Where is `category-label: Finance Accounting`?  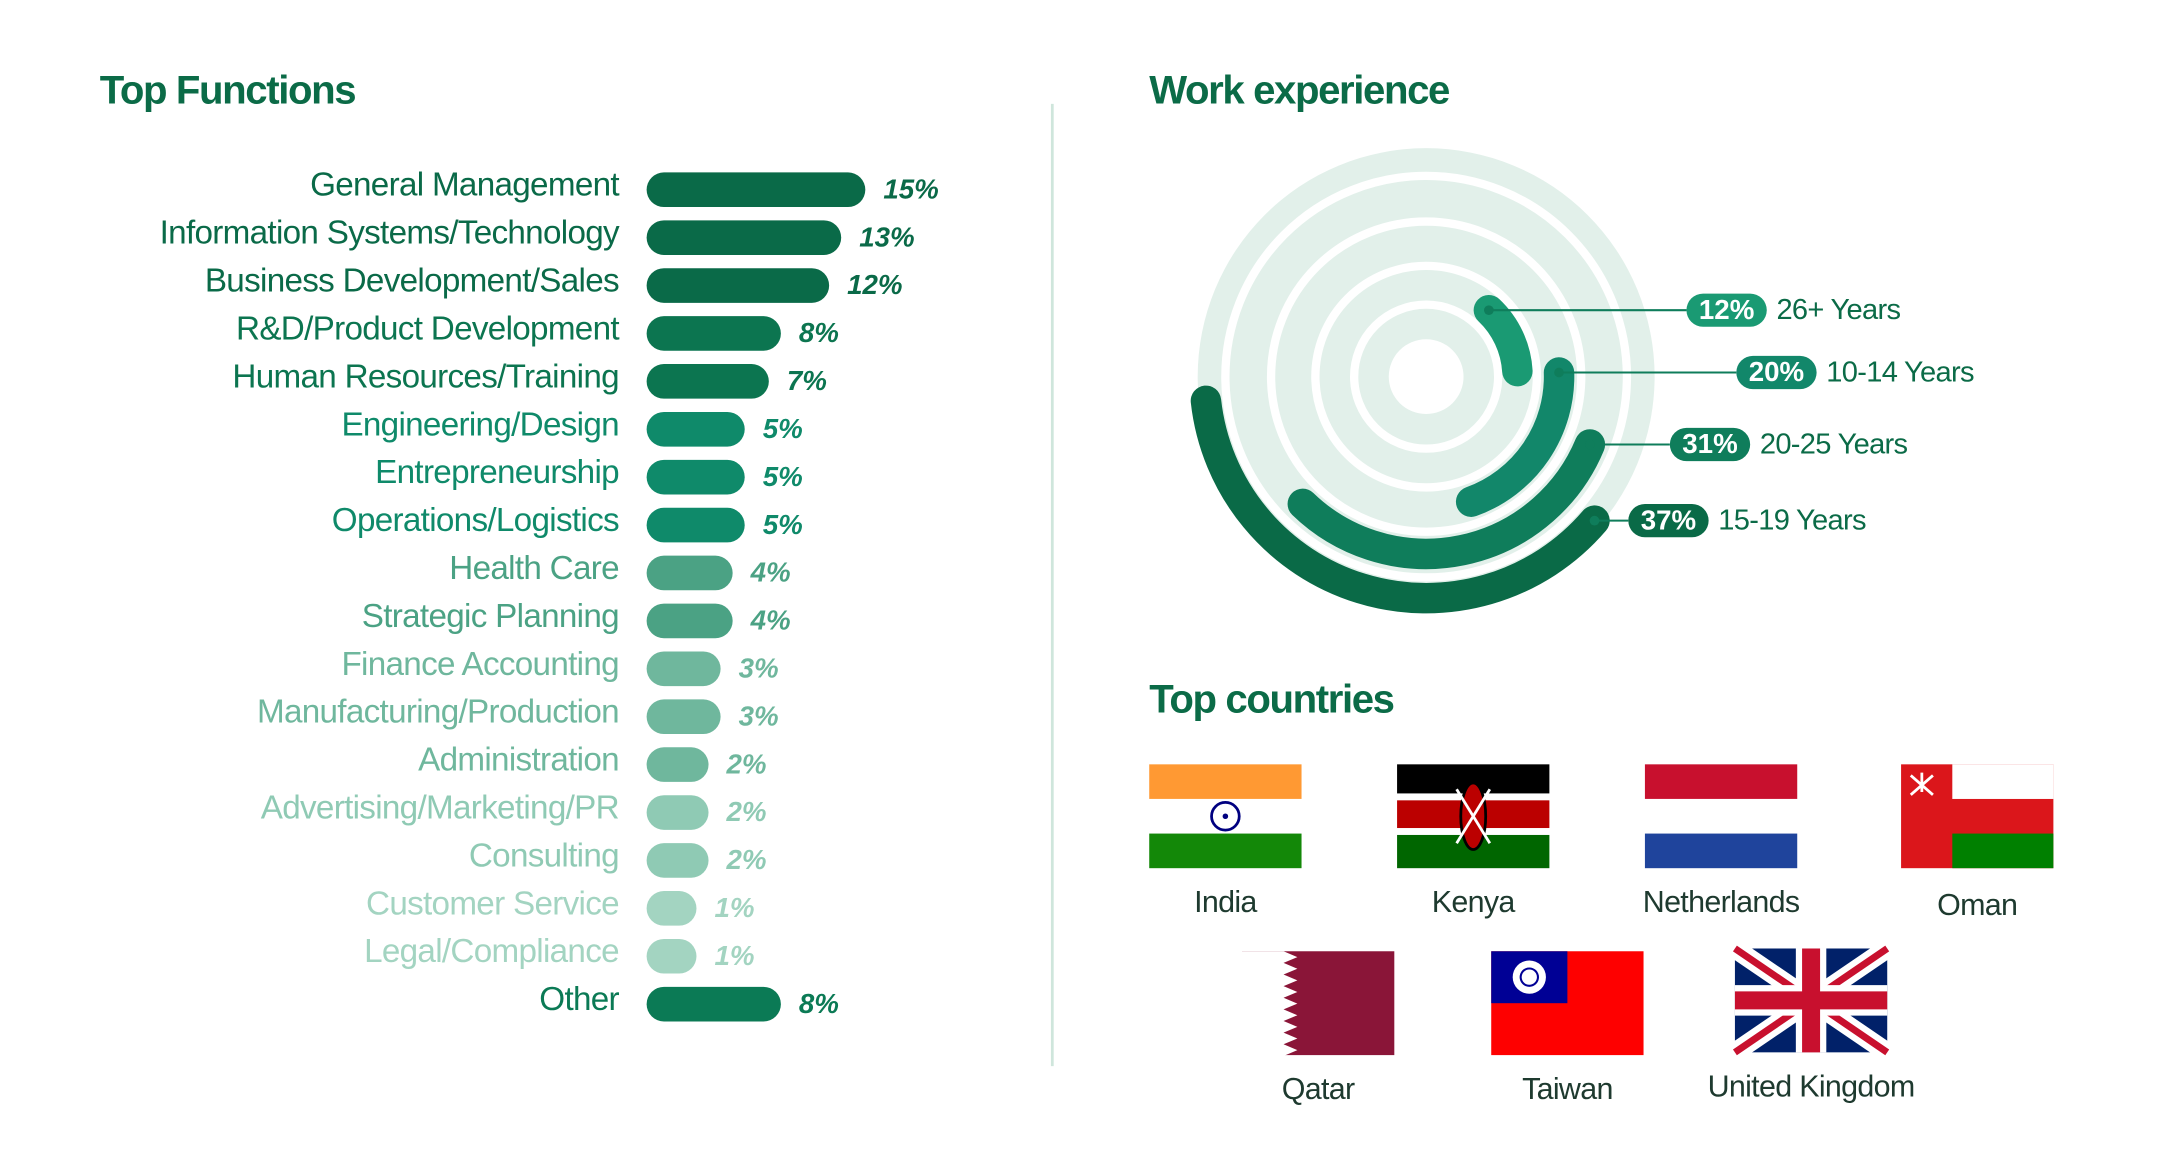
category-label: Finance Accounting is located at coordinates (479, 664).